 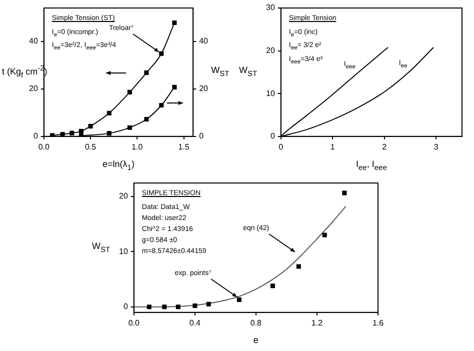 I want to click on x-tick-label: 2, so click(x=385, y=147).